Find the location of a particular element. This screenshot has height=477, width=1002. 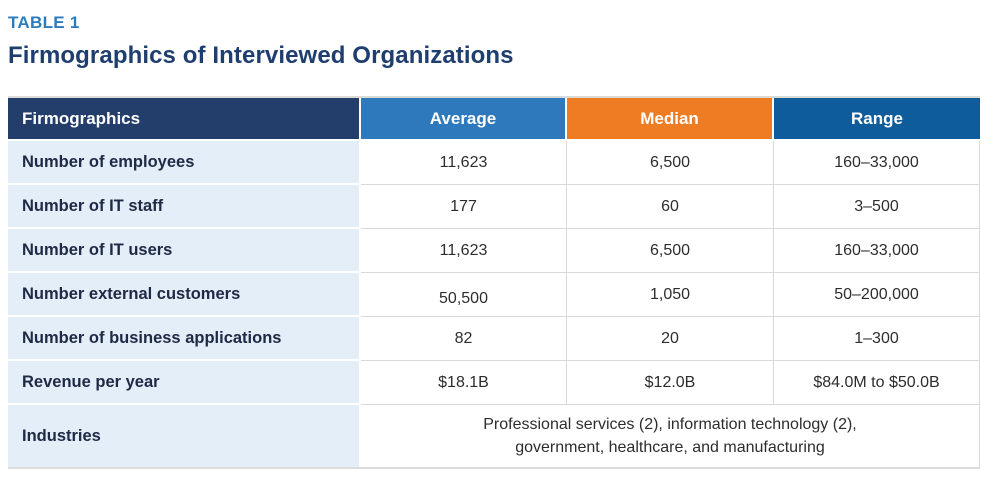

table-row: Number of IT staff 177 60 3–500 is located at coordinates (494, 207).